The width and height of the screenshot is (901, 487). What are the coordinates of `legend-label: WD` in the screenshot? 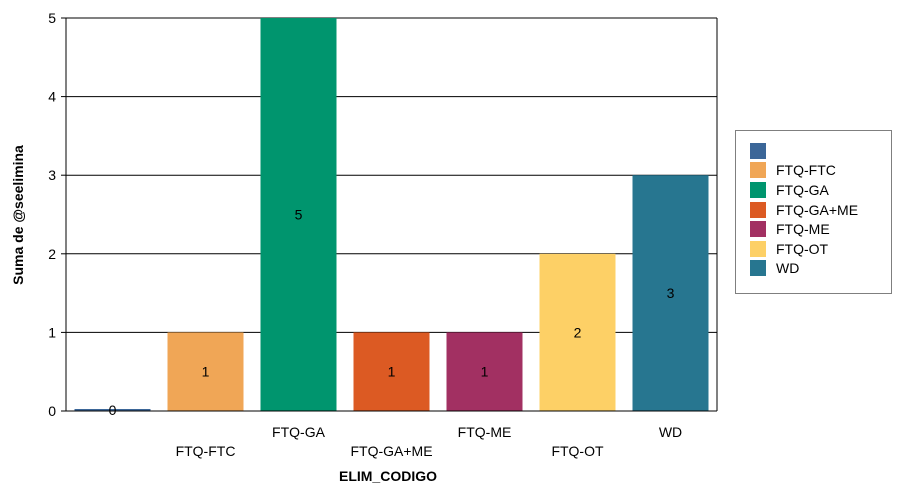 It's located at (788, 268).